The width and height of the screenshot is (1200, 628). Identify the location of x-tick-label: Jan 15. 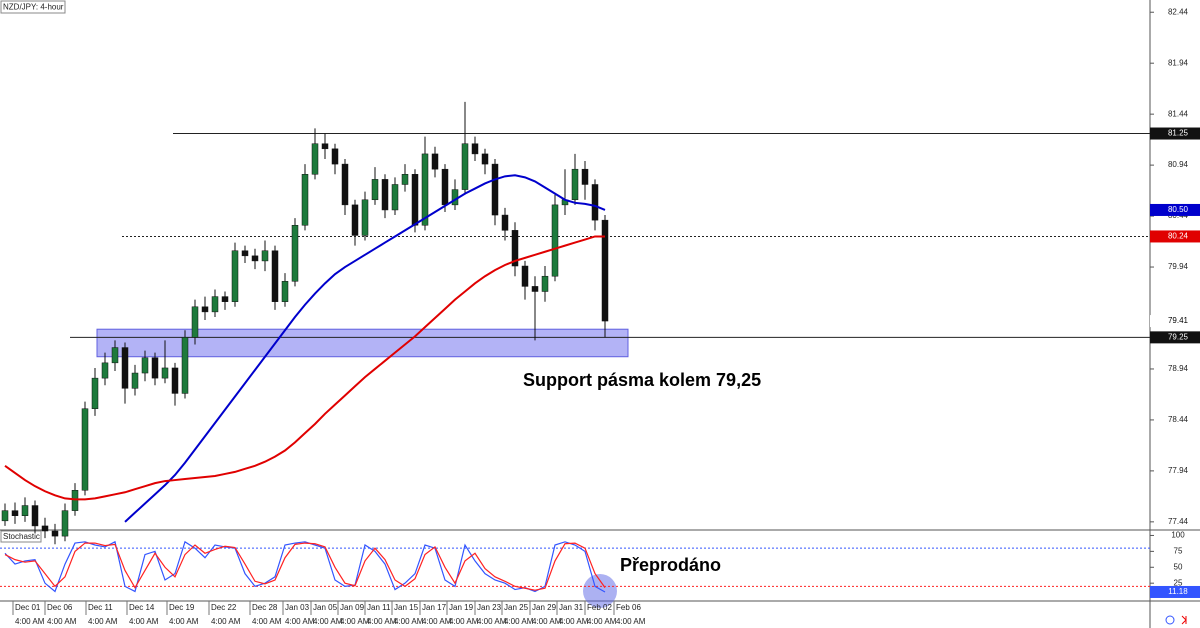
(406, 607).